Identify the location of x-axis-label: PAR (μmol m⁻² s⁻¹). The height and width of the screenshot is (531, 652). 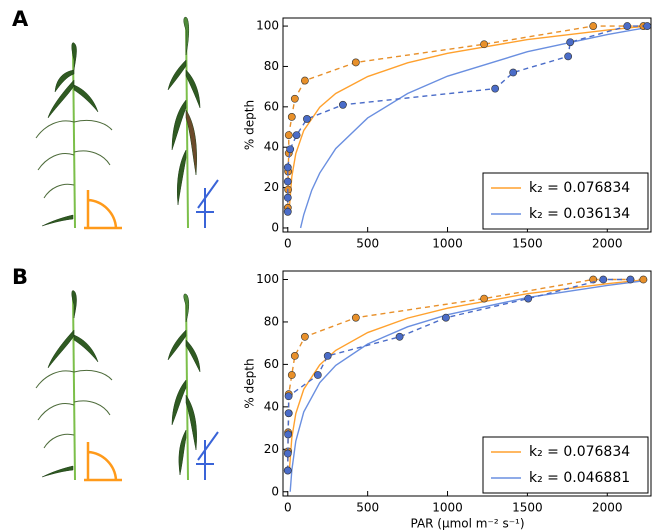
(467, 524).